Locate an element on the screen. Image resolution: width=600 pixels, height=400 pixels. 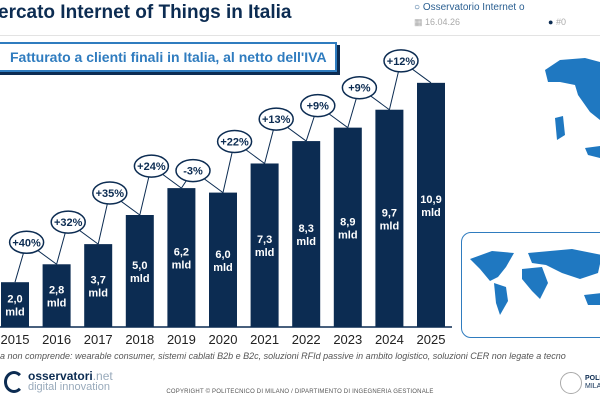
date-label: ▦ 16.04.26 is located at coordinates (437, 22).